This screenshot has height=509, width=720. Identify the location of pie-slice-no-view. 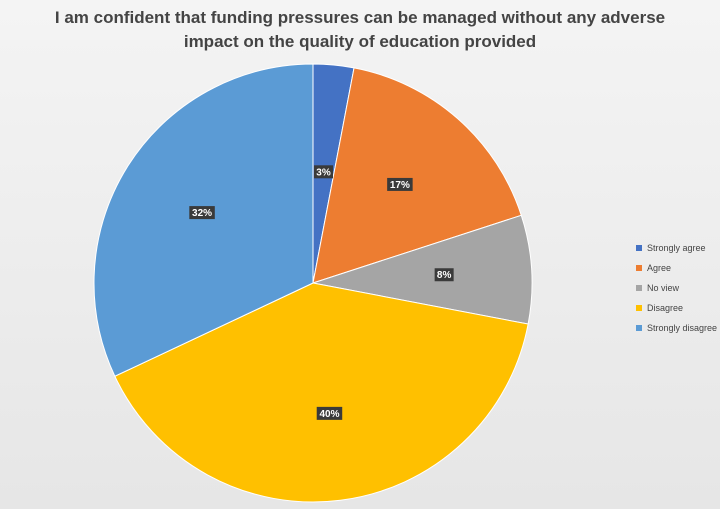
(422, 269).